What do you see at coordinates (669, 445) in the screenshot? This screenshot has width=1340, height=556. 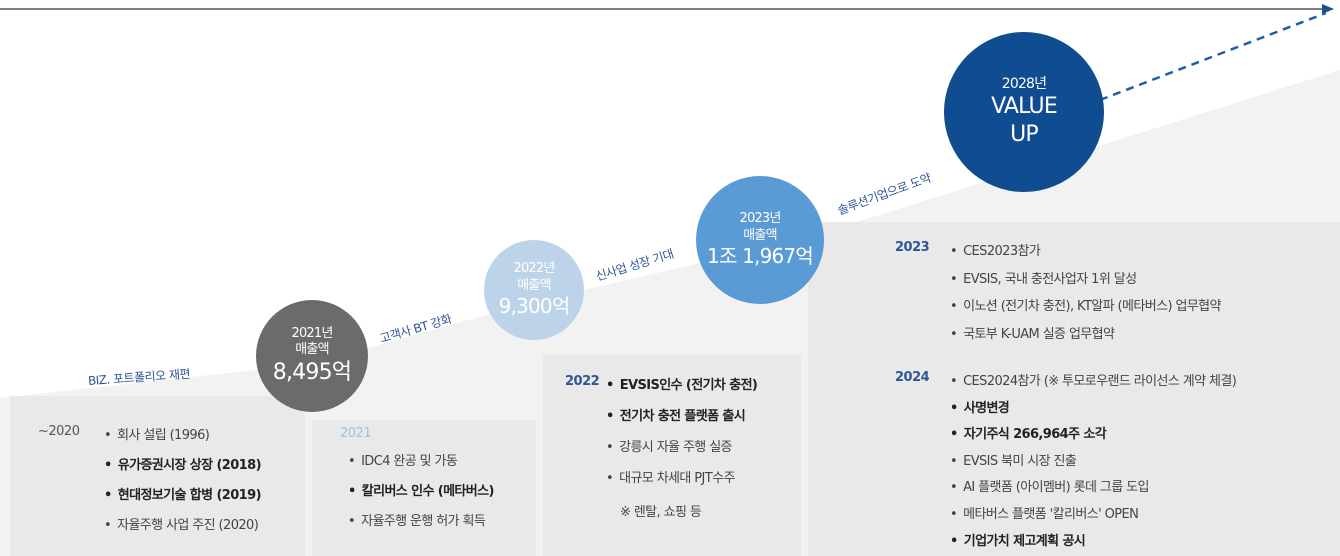 I see `section-item: 강릉시 자율 주행 실증` at bounding box center [669, 445].